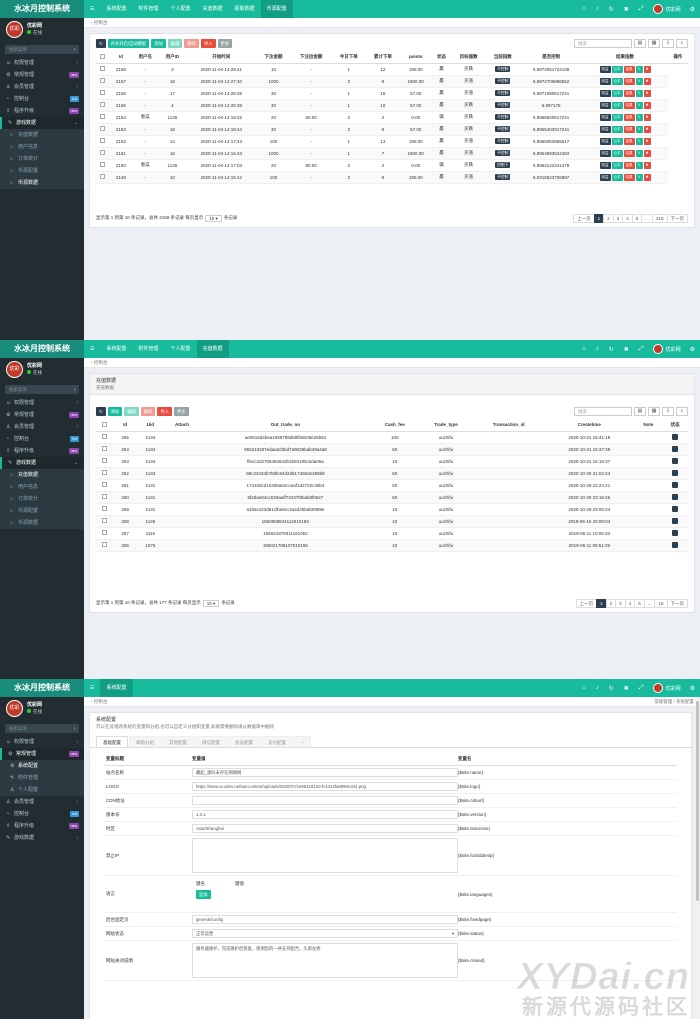 The width and height of the screenshot is (700, 1019). I want to click on import-button: 导入, so click(164, 411).